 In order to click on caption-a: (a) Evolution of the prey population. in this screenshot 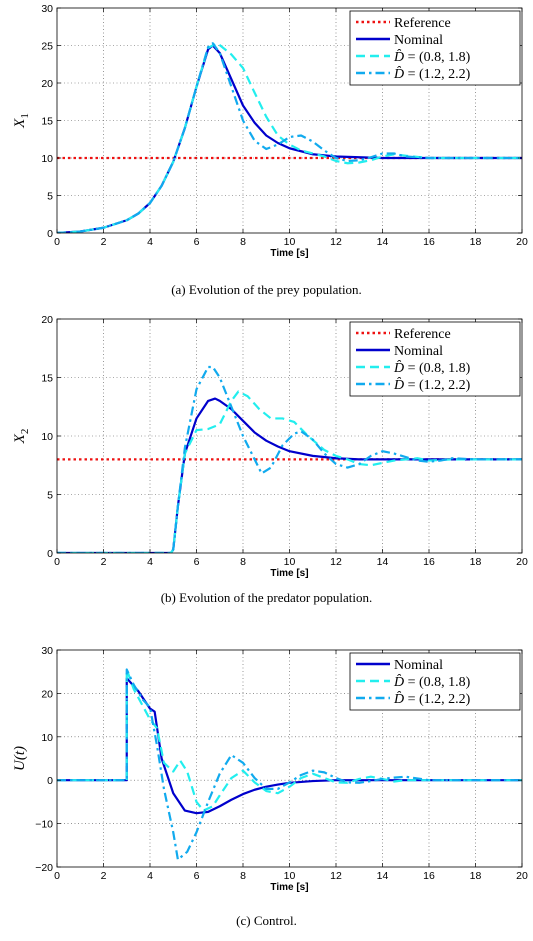, I will do `click(266, 289)`.